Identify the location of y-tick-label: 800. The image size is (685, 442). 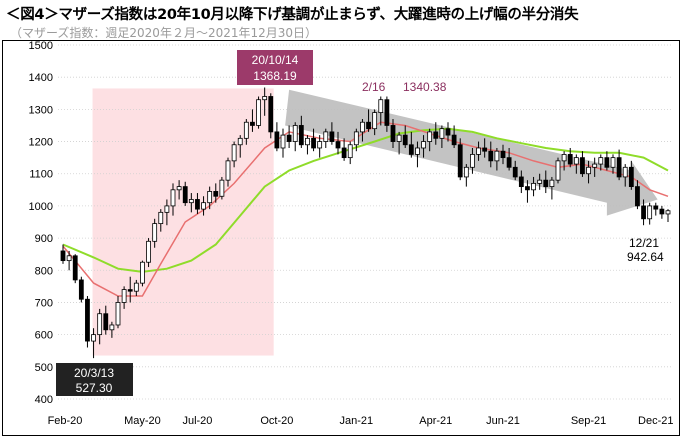
(44, 271).